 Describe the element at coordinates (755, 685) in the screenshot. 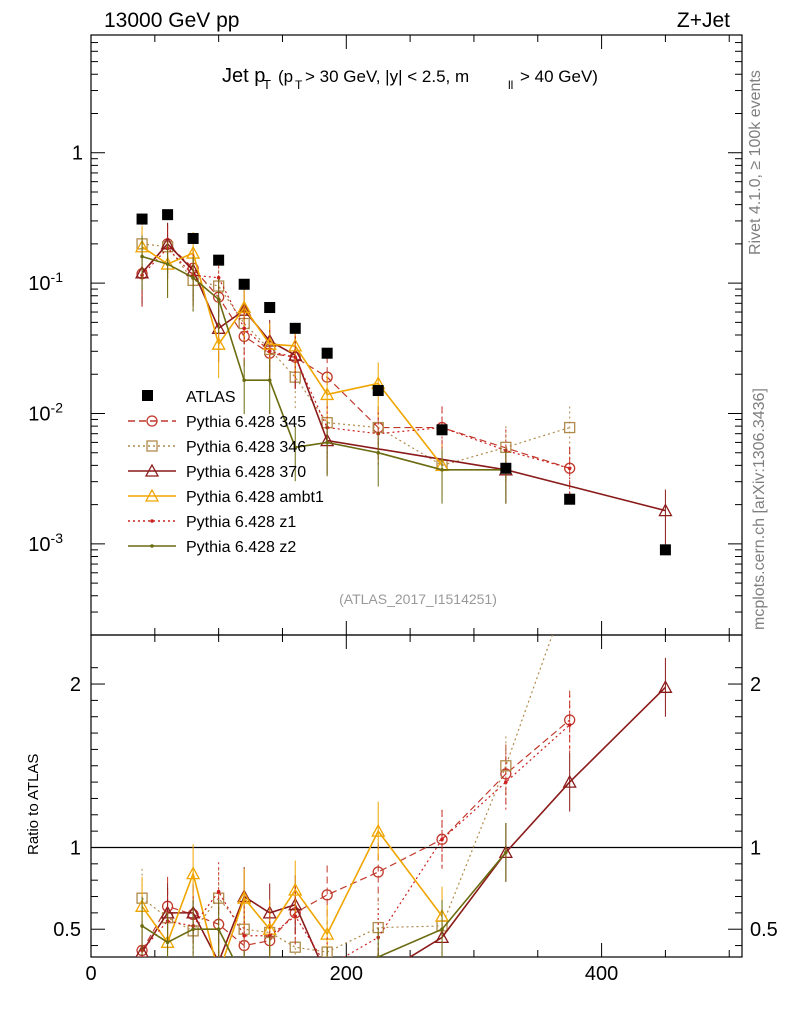

I see `ratio-tick-label-right: 2` at that location.